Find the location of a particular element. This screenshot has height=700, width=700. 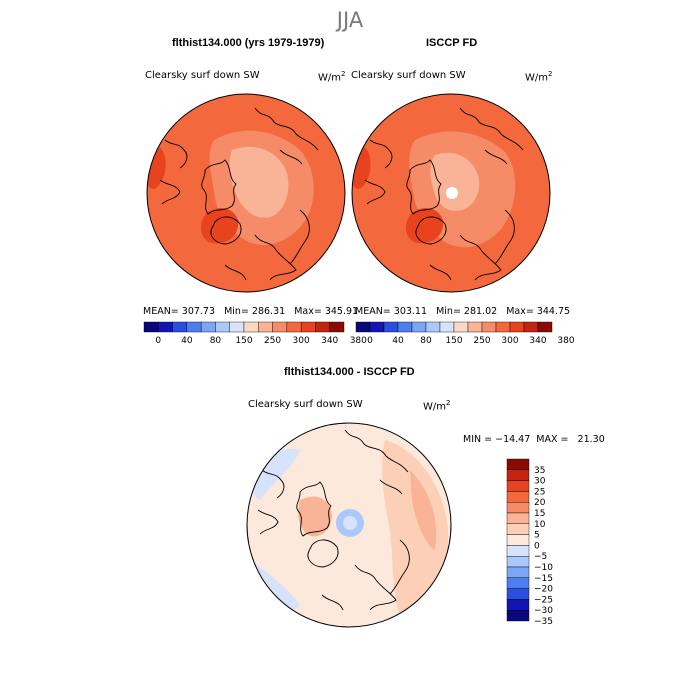

figure-title: JJA is located at coordinates (350, 20).